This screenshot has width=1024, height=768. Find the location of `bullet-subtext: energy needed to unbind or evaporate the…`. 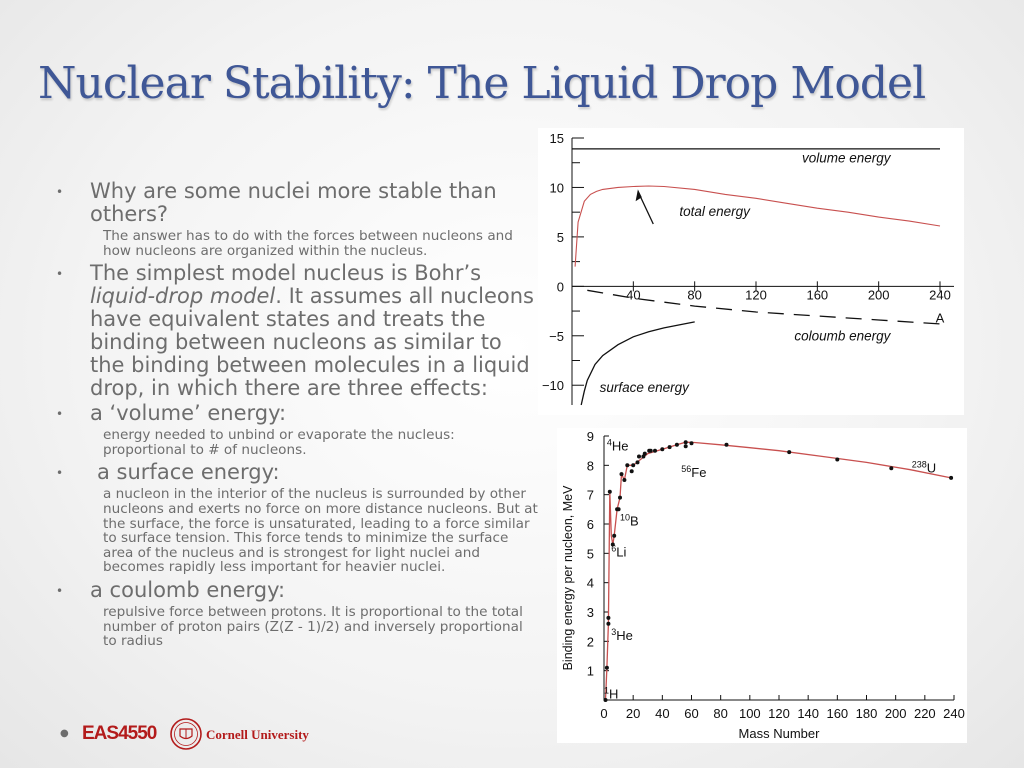

bullet-subtext: energy needed to unbind or evaporate the… is located at coordinates (279, 442).